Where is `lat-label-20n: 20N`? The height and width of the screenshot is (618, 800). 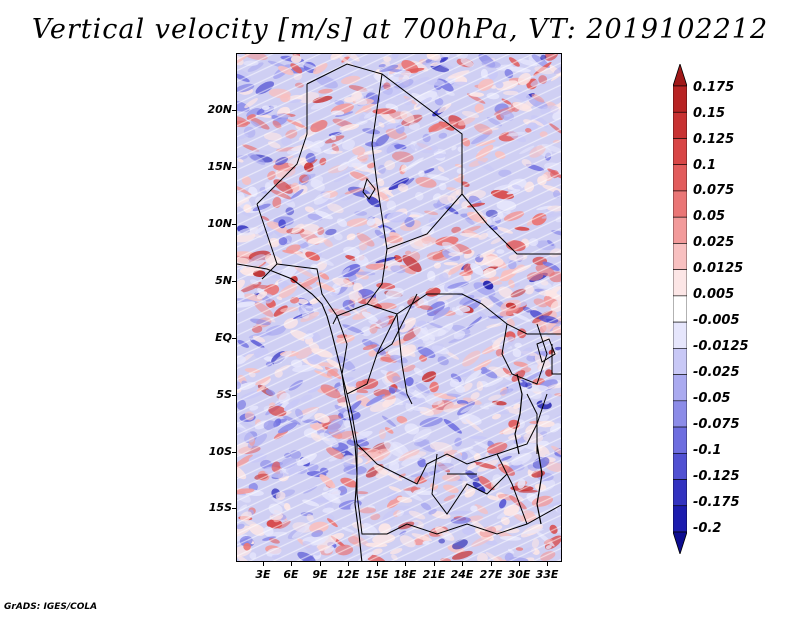
lat-label-20n: 20N is located at coordinates (219, 109).